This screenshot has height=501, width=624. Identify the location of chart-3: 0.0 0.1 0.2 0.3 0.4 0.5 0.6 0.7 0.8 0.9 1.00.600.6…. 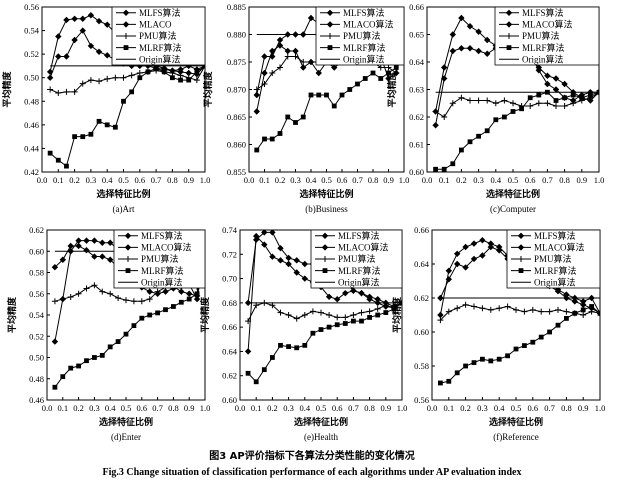
(495, 108).